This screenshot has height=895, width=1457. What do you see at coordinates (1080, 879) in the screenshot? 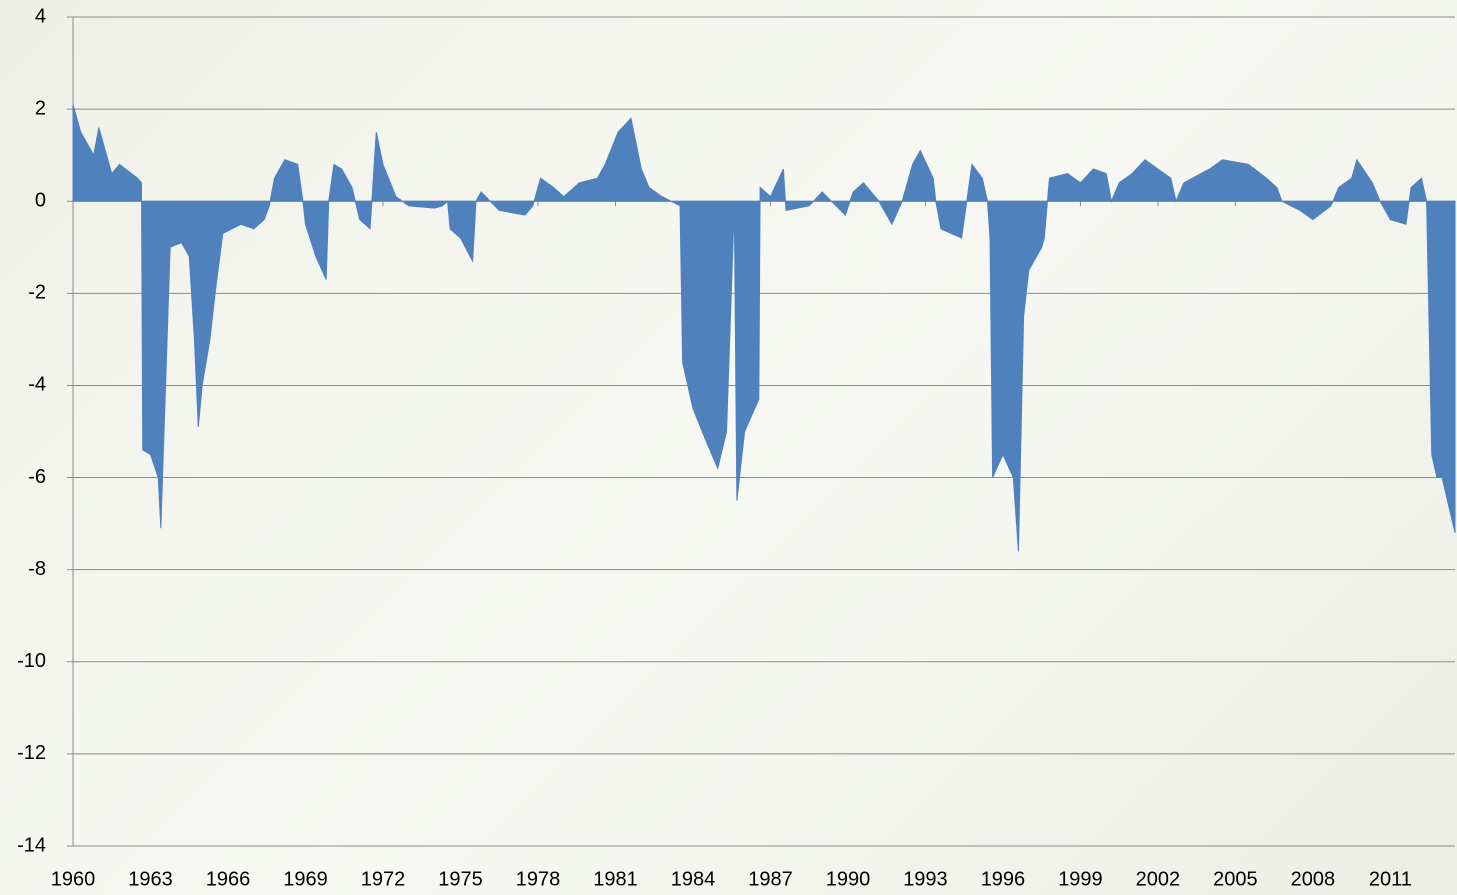
I see `x-tick-label: 1999` at bounding box center [1080, 879].